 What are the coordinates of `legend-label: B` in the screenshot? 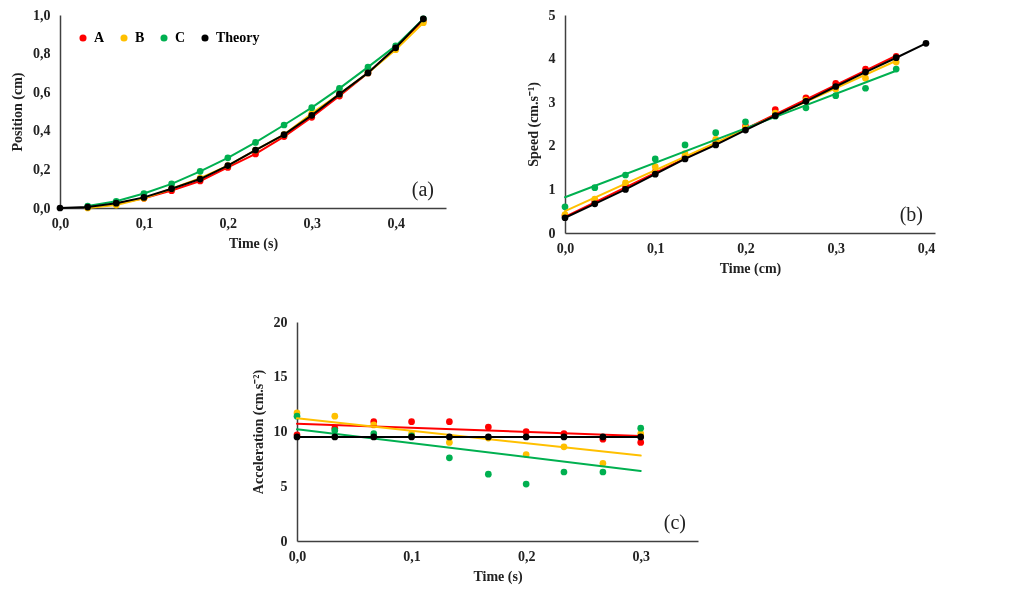 It's located at (140, 37).